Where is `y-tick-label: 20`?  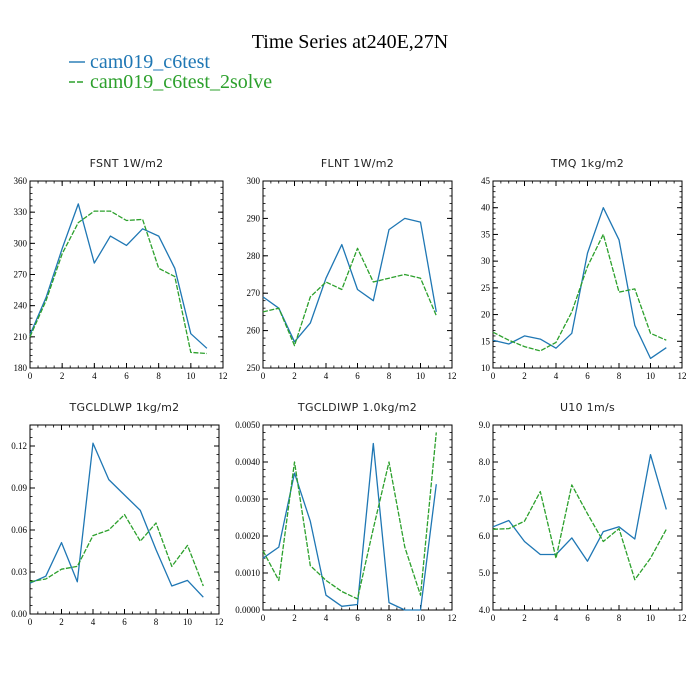 y-tick-label: 20 is located at coordinates (486, 315).